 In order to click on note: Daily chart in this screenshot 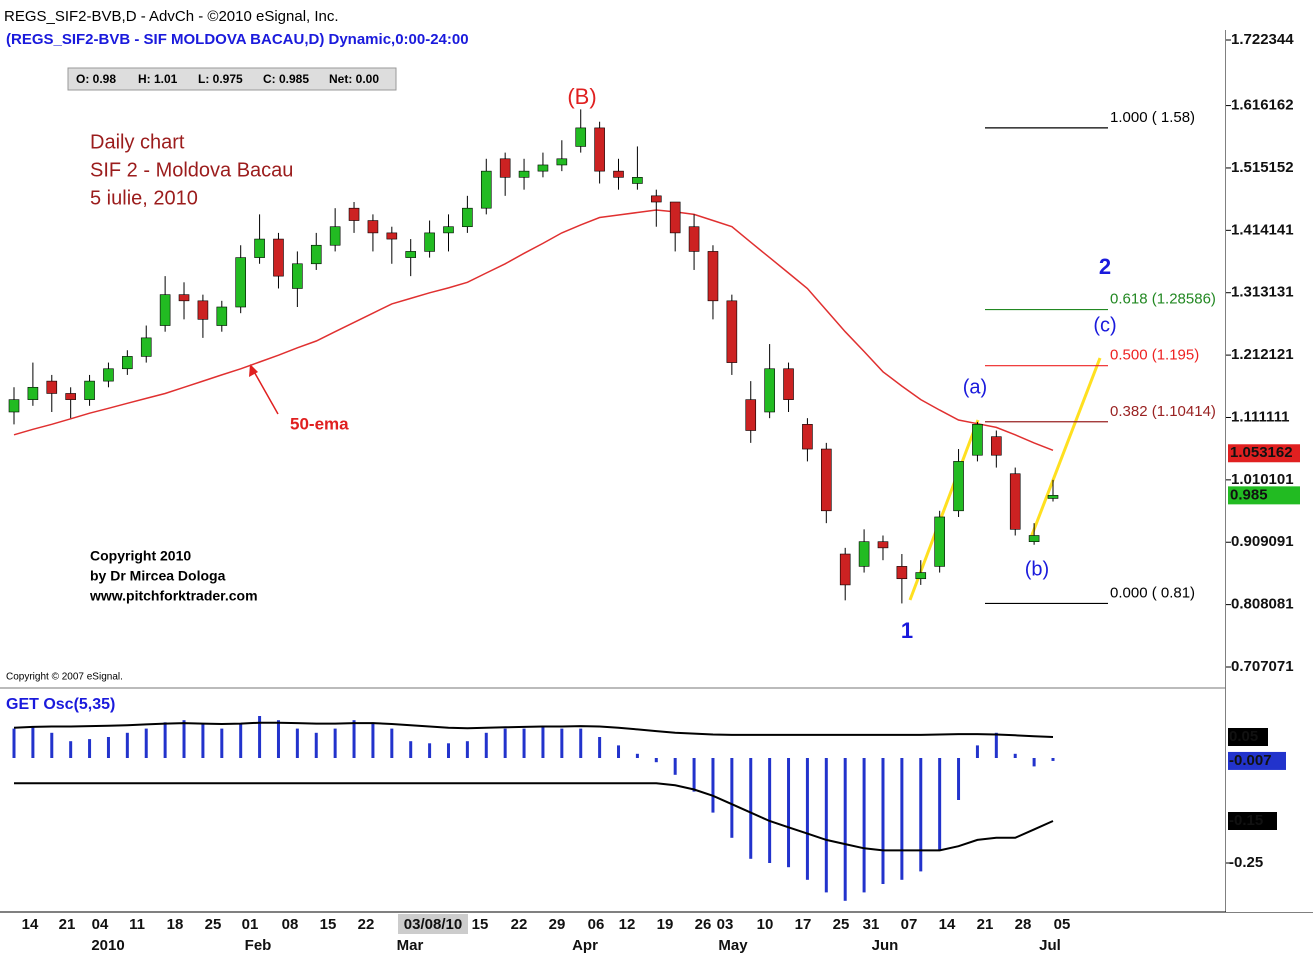, I will do `click(137, 142)`.